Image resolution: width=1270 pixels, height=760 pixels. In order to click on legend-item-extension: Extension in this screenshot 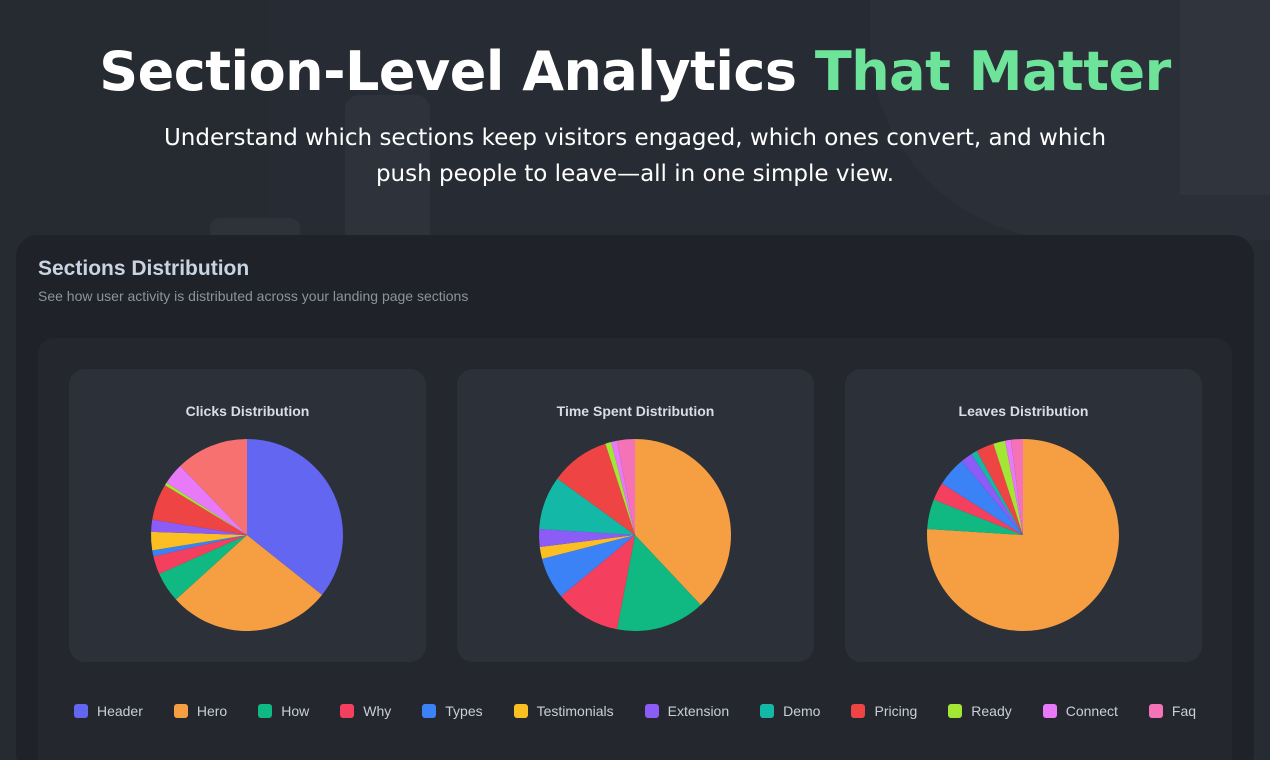, I will do `click(687, 711)`.